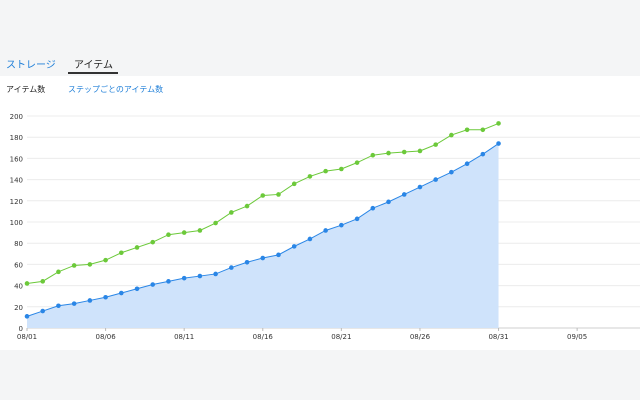 Image resolution: width=640 pixels, height=400 pixels. I want to click on y-tick-label: 180, so click(16, 138).